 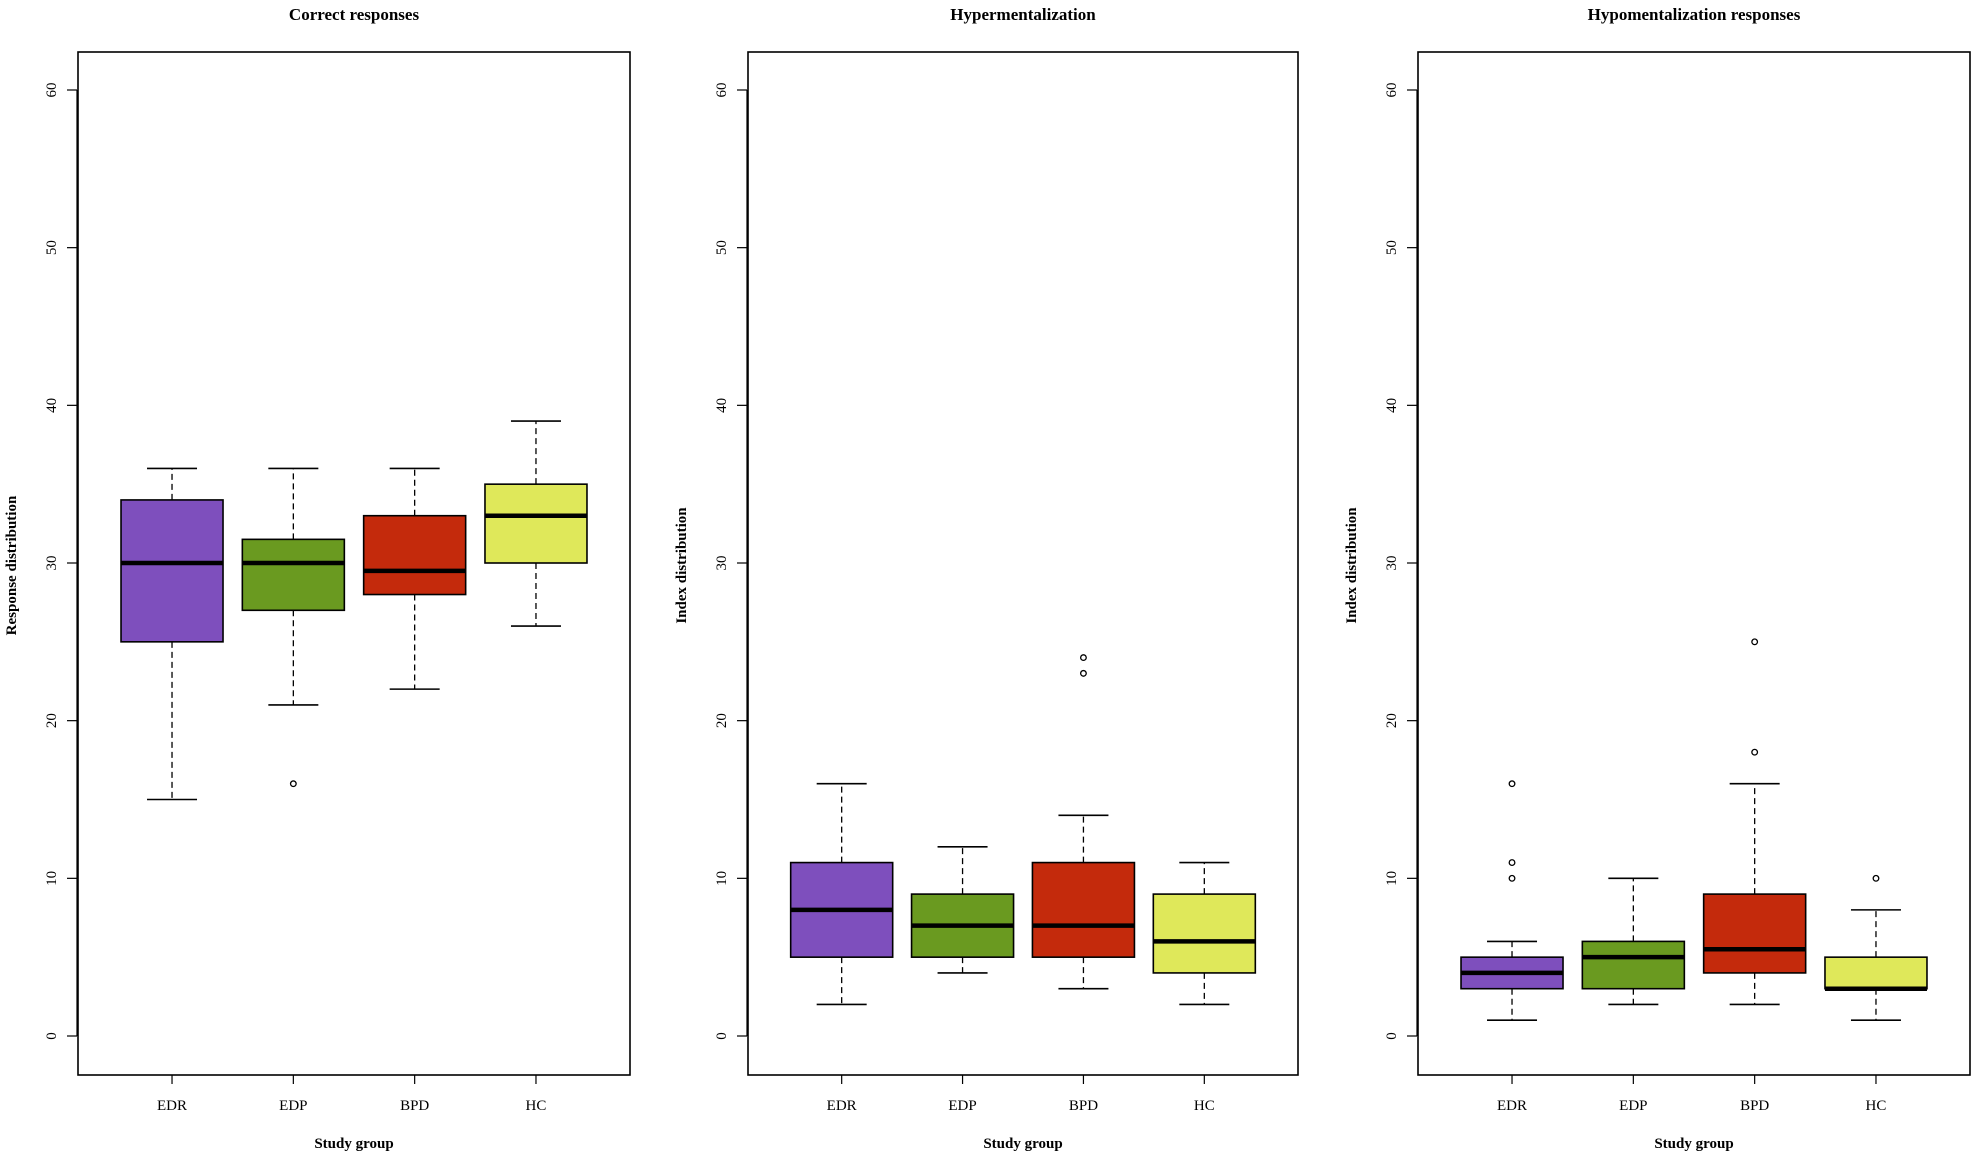 I want to click on y-axis-label: Response distribution, so click(x=12, y=565).